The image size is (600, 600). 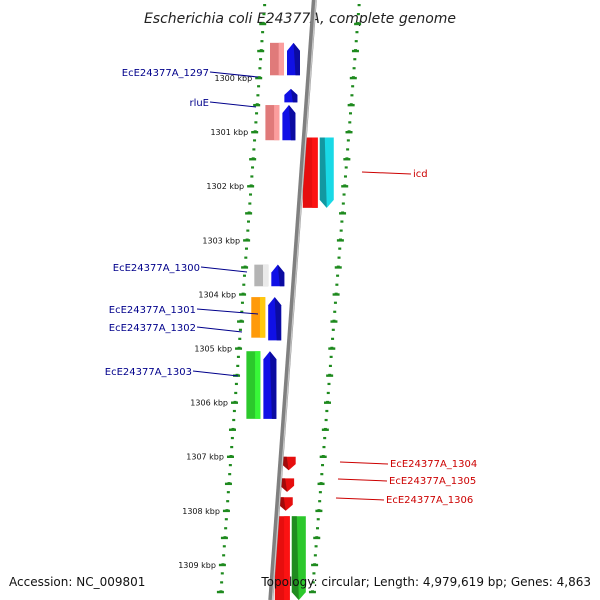 What do you see at coordinates (156, 268) in the screenshot?
I see `gene-label-forward: EcE24377A_1300` at bounding box center [156, 268].